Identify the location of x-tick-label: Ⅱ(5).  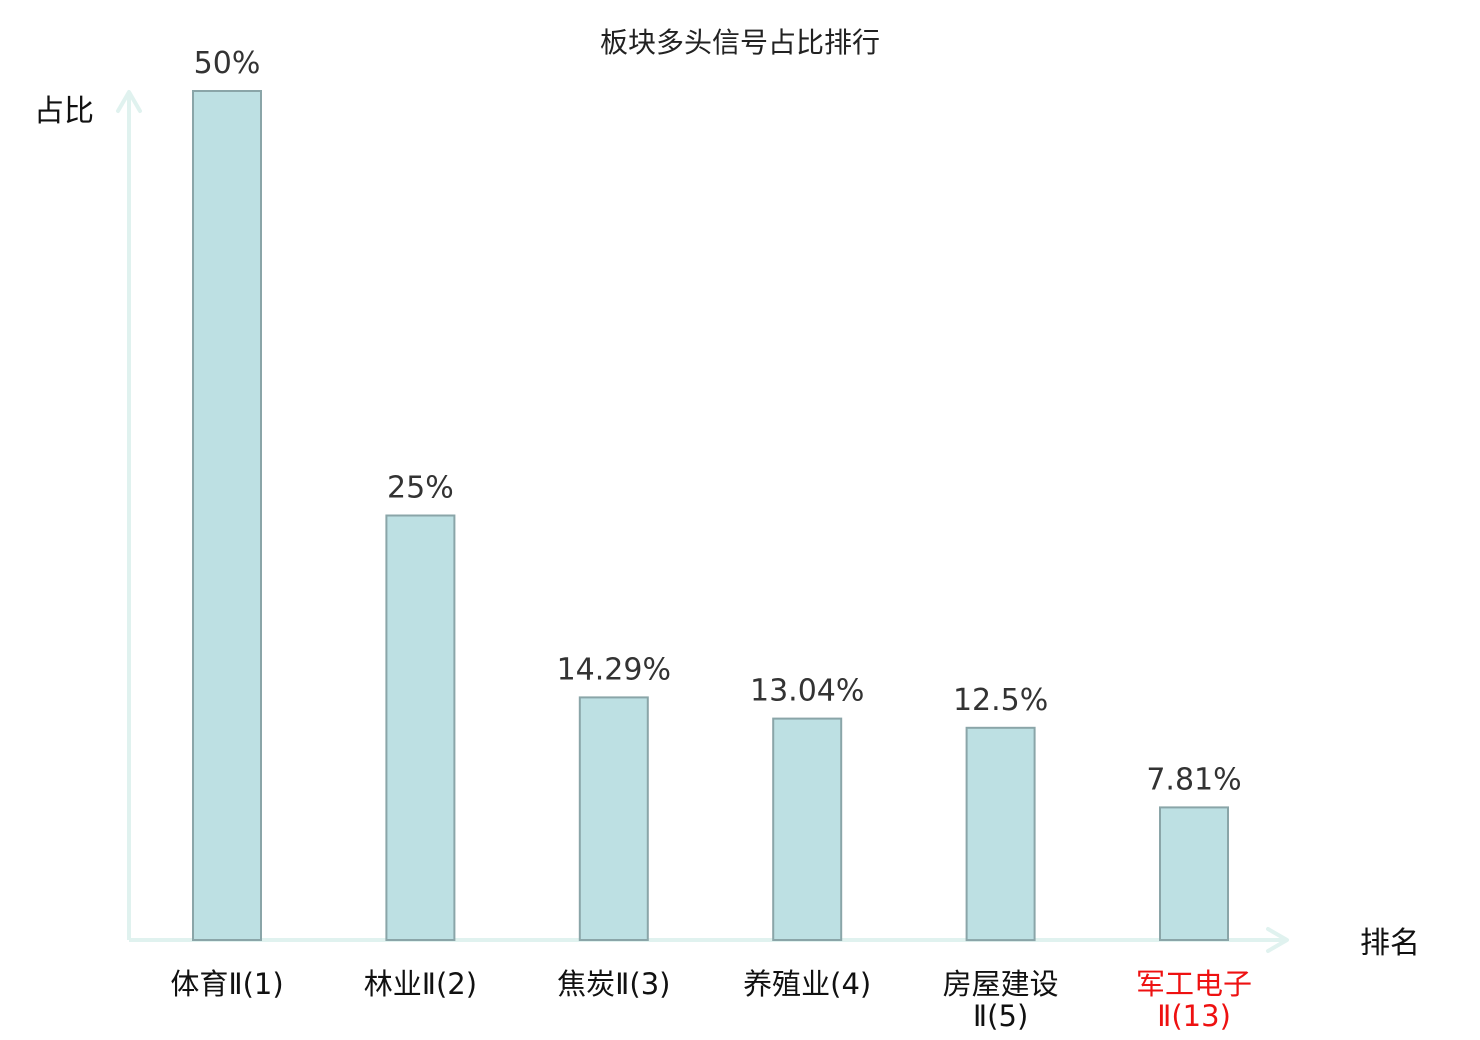
(1000, 1016).